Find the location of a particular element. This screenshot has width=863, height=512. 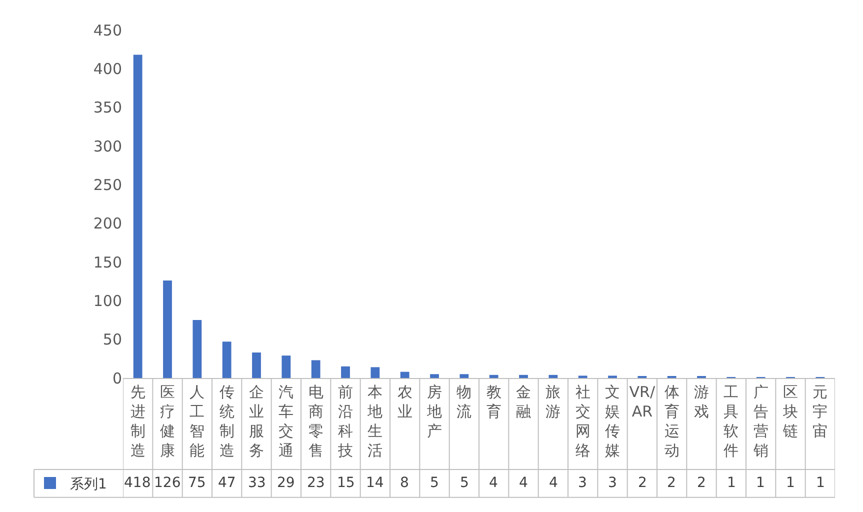

data-label: 418 is located at coordinates (137, 483).